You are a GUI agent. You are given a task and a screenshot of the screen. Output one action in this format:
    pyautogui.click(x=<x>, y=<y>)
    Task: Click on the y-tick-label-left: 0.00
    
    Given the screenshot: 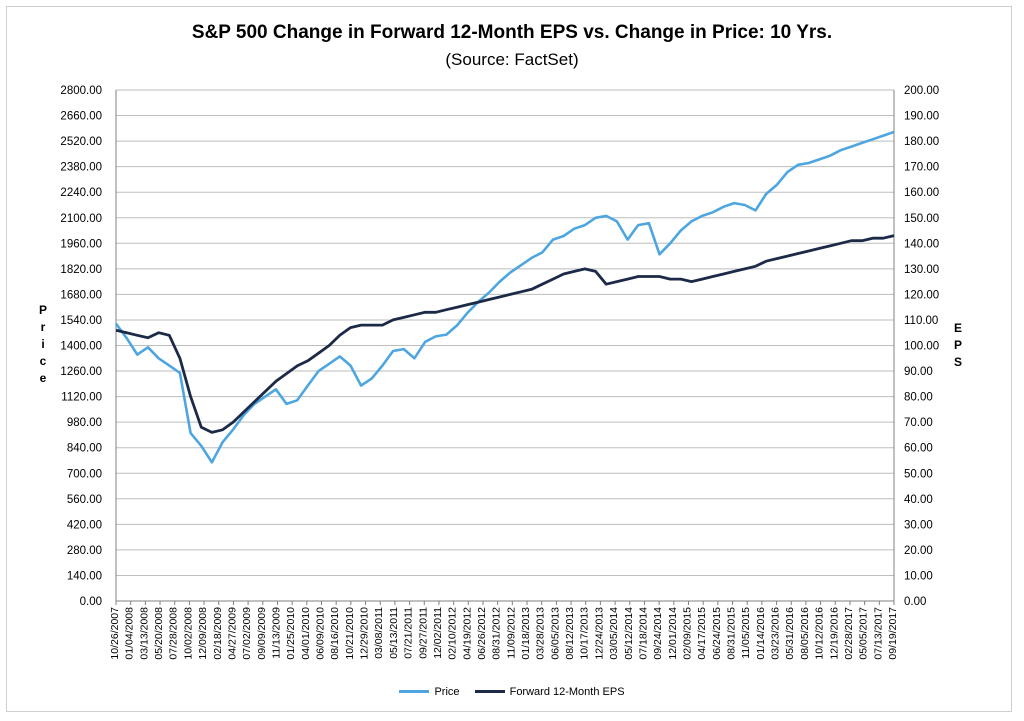 What is the action you would take?
    pyautogui.click(x=91, y=602)
    